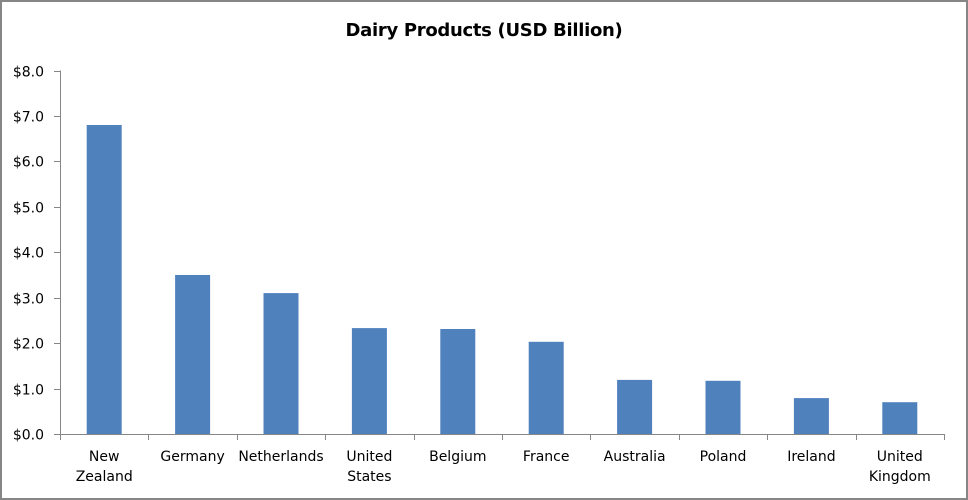 The image size is (968, 500). What do you see at coordinates (28, 73) in the screenshot?
I see `y-tick-label: $8.0` at bounding box center [28, 73].